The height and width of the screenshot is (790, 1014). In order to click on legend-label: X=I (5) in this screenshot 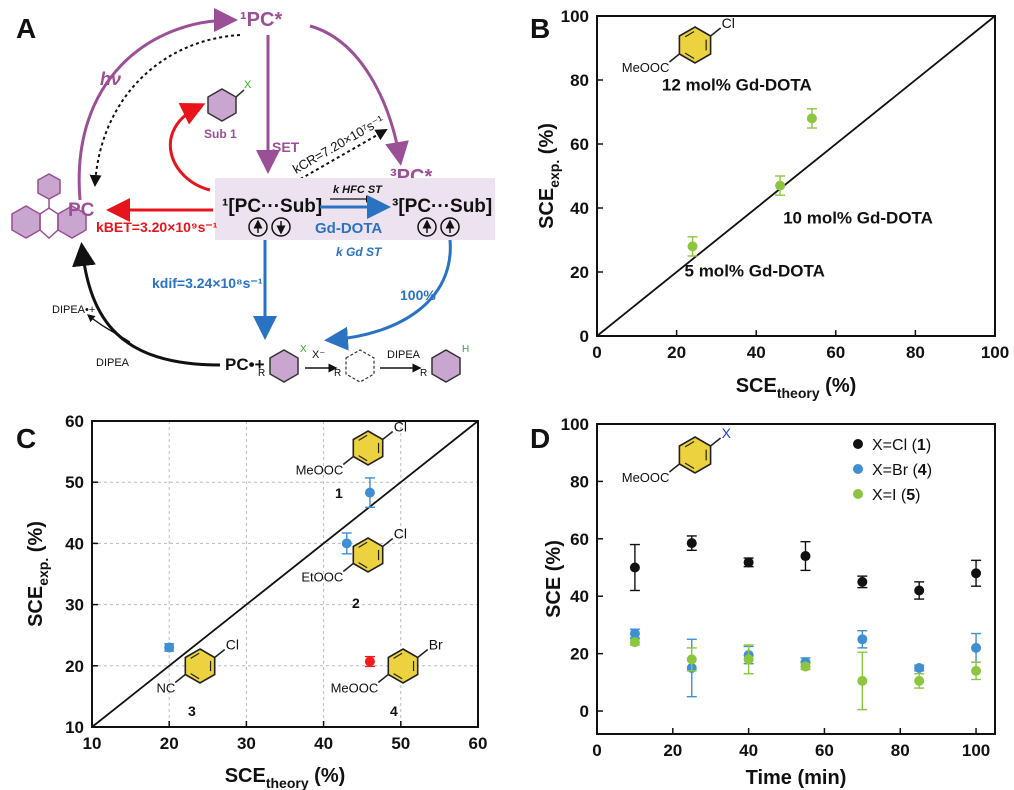, I will do `click(896, 495)`.